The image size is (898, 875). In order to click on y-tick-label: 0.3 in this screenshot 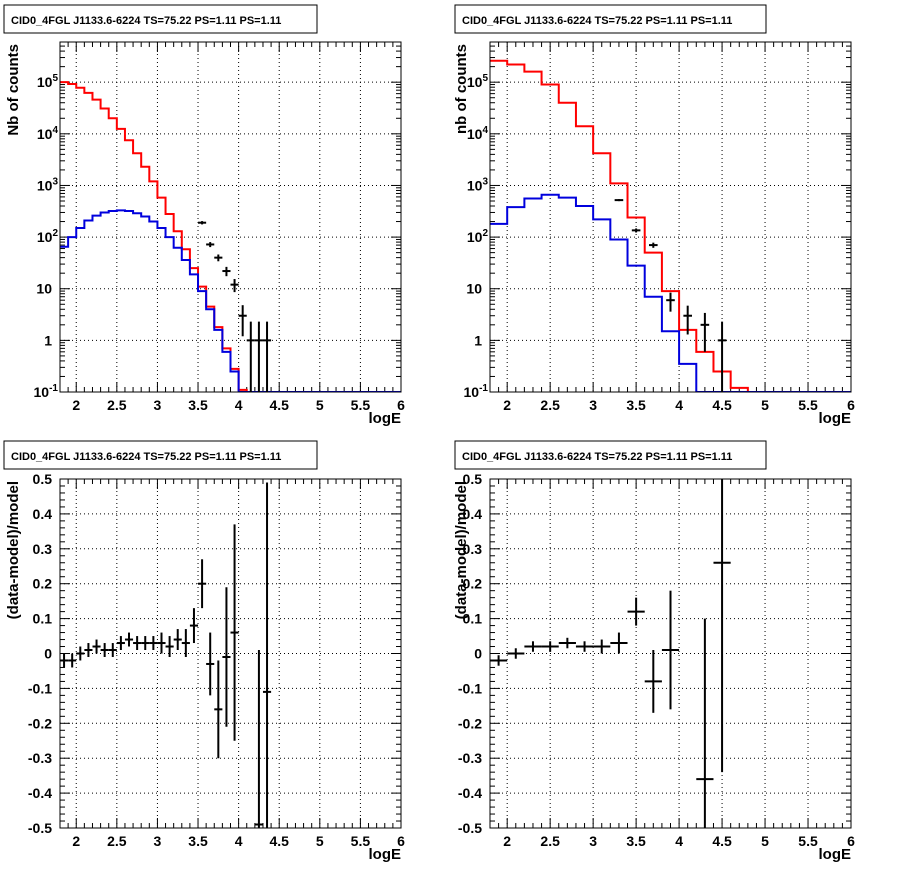, I will do `click(43, 549)`.